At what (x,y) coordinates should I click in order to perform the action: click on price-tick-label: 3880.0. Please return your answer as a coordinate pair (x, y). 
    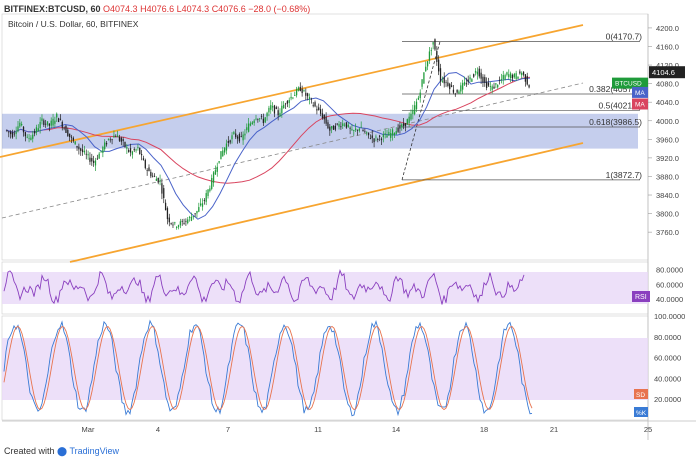
    Looking at the image, I should click on (667, 176).